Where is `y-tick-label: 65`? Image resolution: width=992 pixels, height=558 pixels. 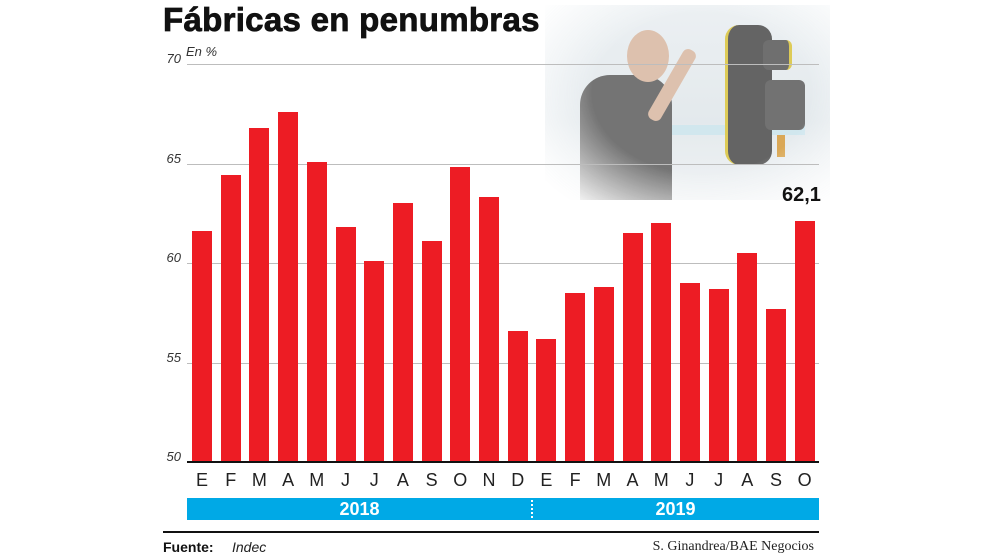
y-tick-label: 65 is located at coordinates (173, 158).